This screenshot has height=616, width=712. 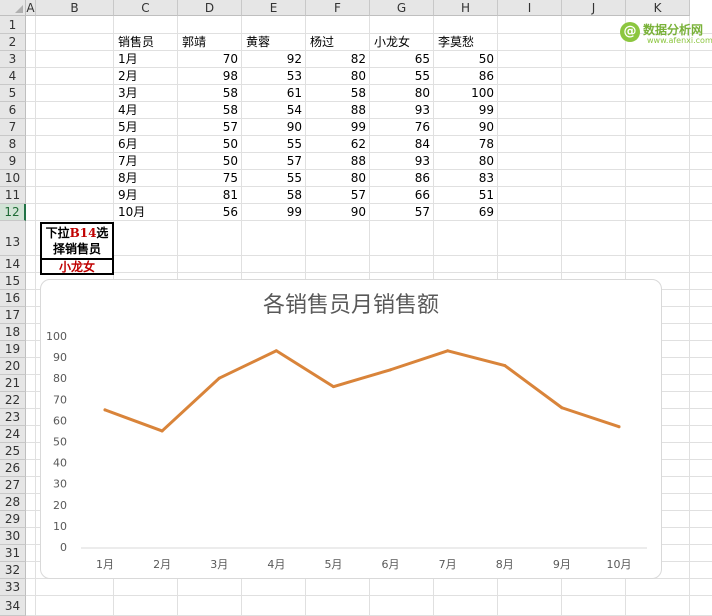 What do you see at coordinates (13, 434) in the screenshot?
I see `row-header-24: 24` at bounding box center [13, 434].